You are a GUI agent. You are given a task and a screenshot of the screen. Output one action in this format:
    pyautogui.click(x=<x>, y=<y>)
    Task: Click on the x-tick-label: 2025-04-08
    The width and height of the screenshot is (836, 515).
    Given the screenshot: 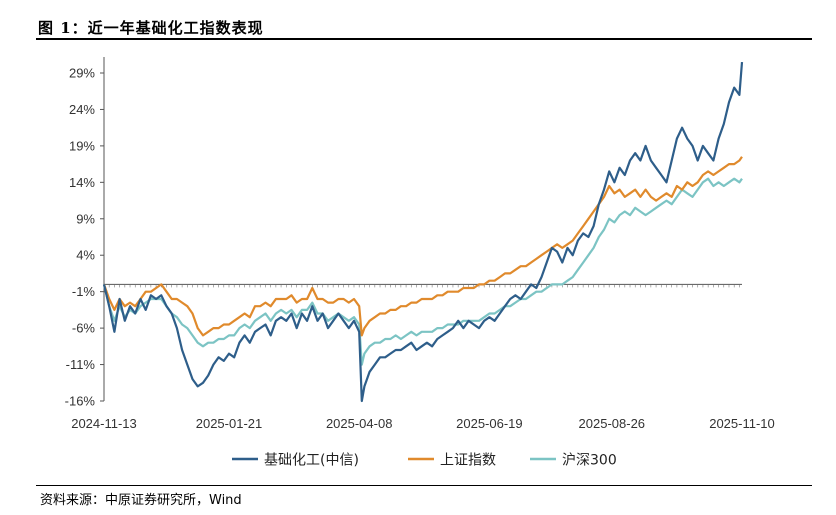 What is the action you would take?
    pyautogui.click(x=359, y=423)
    